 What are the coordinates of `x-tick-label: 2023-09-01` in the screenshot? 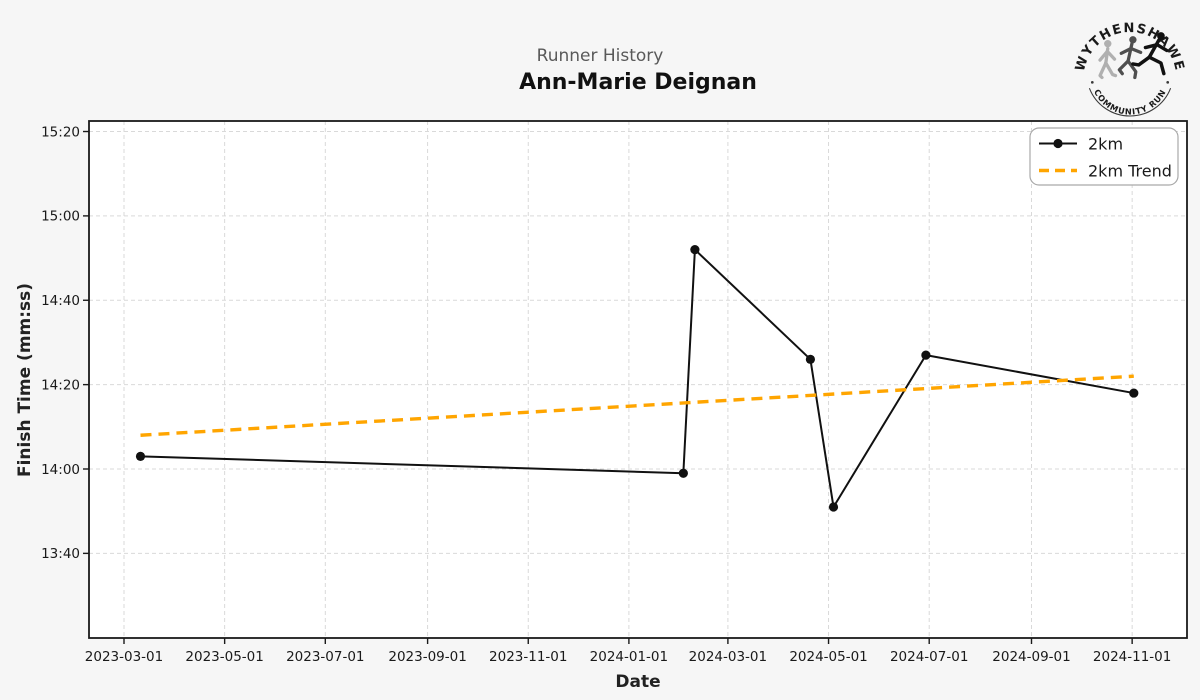 It's located at (427, 657).